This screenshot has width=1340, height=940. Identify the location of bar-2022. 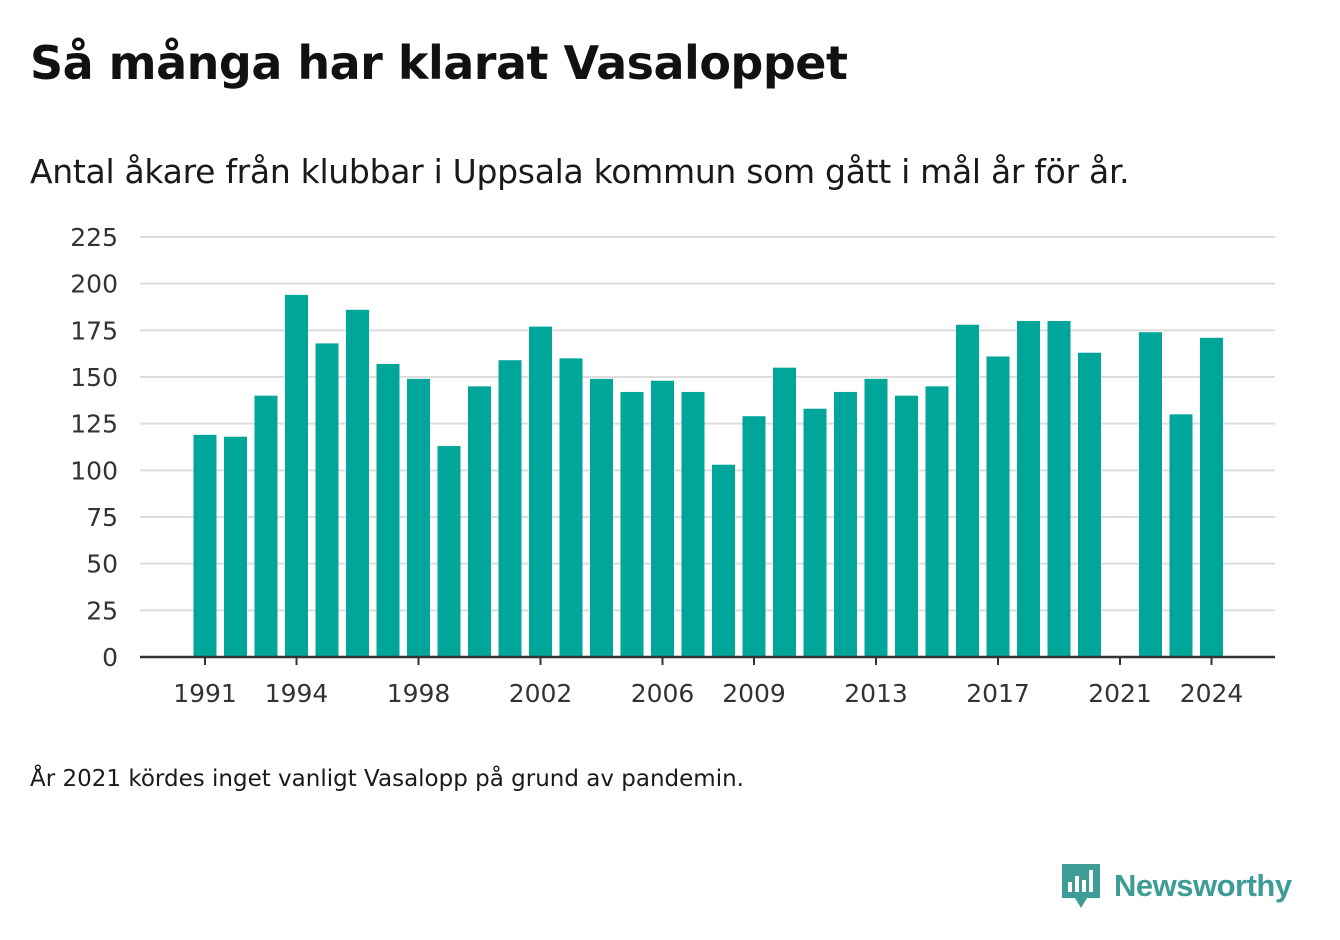
(1150, 494).